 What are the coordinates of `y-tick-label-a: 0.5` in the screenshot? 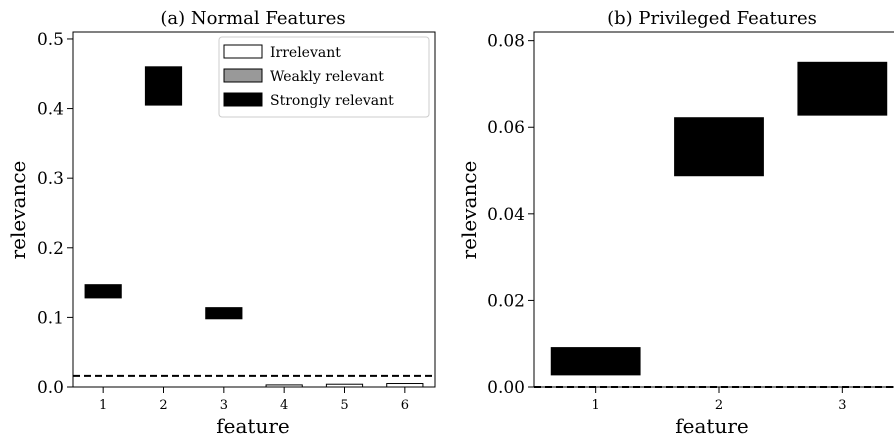 It's located at (50, 40).